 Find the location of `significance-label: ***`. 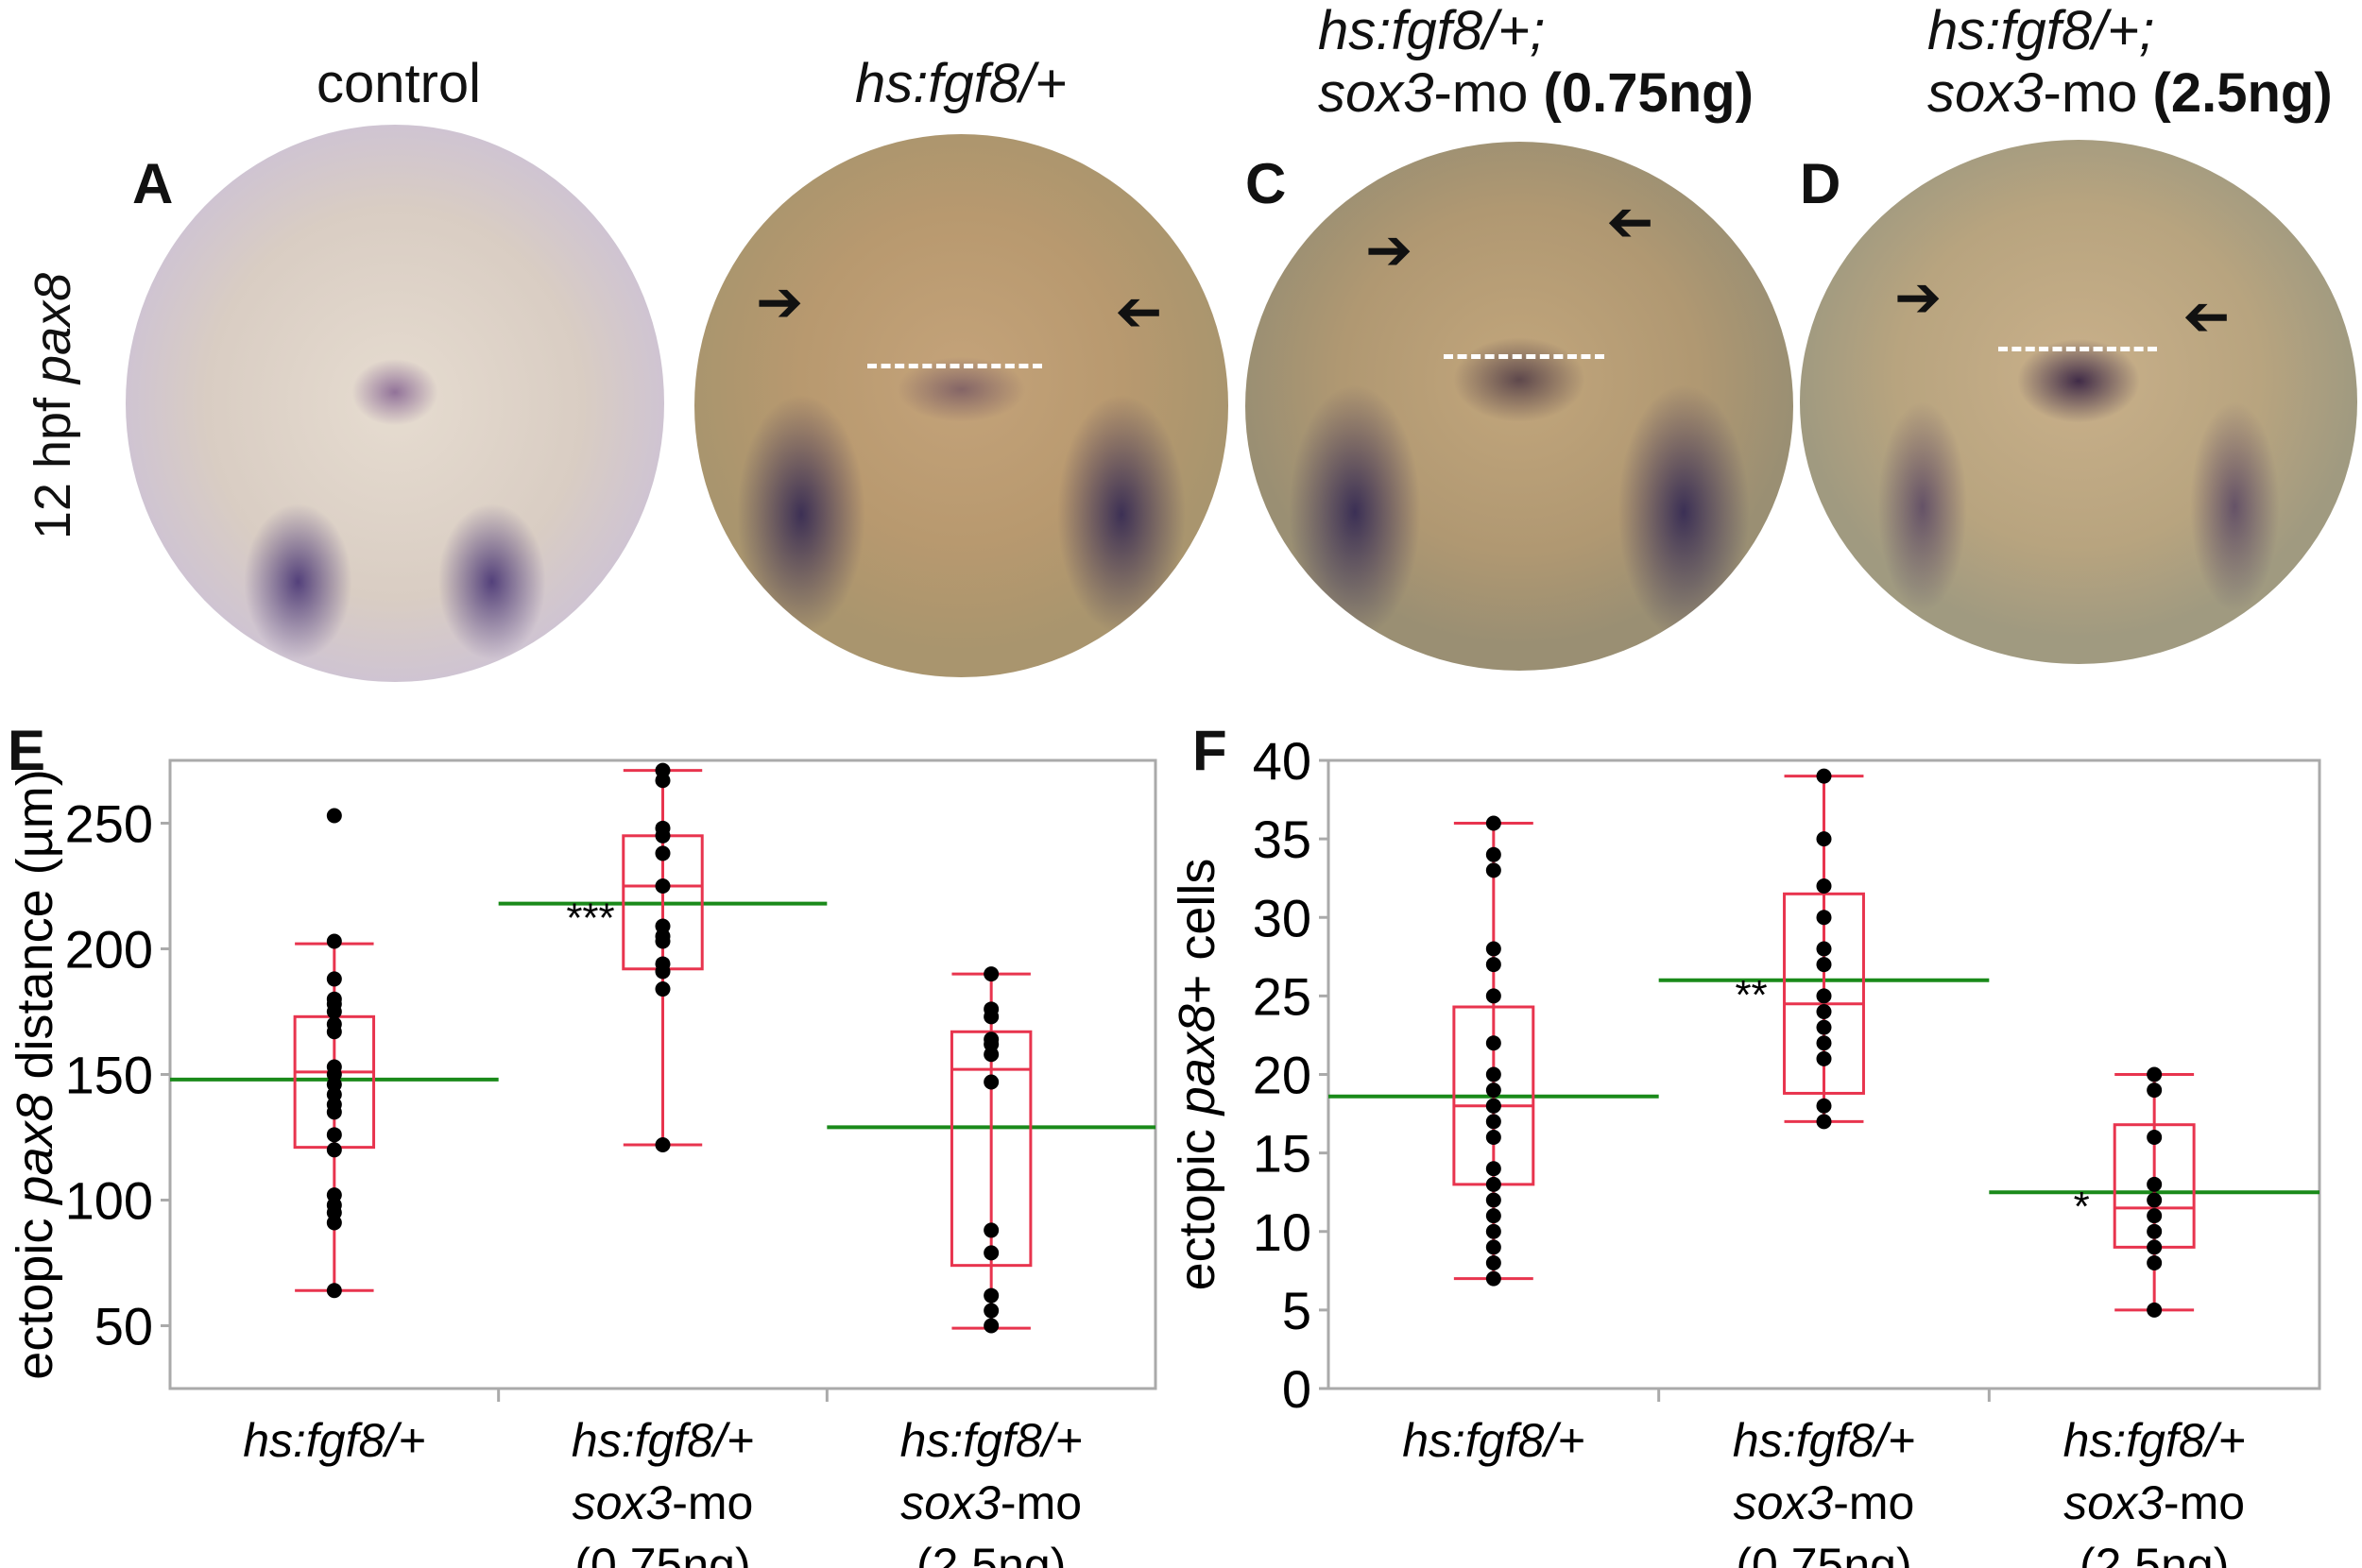

significance-label: *** is located at coordinates (590, 918).